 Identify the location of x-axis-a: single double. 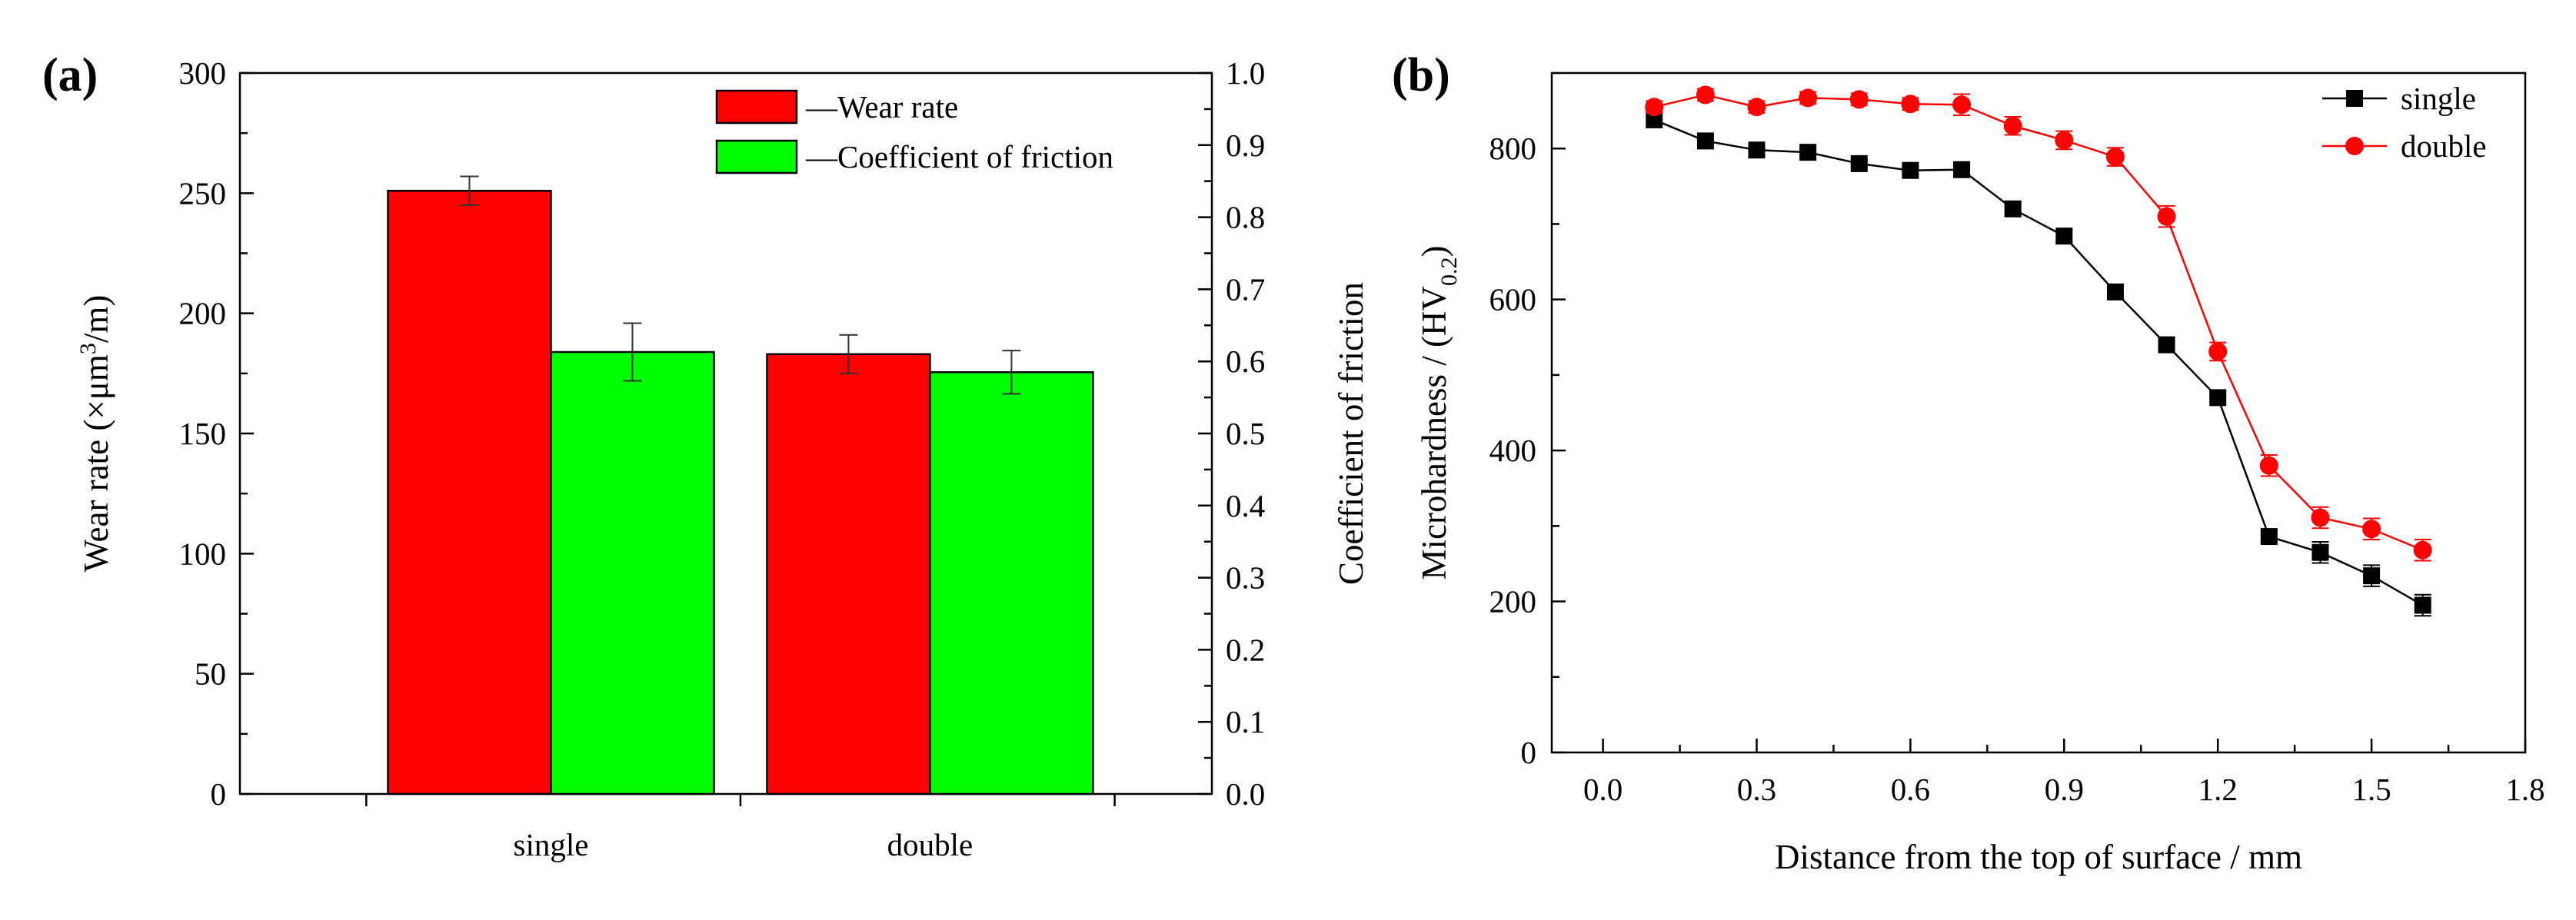
(740, 828).